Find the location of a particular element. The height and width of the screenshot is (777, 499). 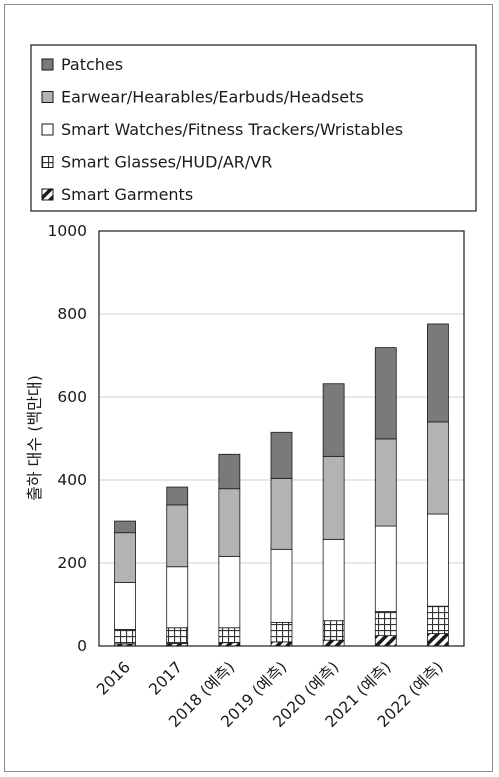

x-tick-label: 2016 is located at coordinates (113, 678).